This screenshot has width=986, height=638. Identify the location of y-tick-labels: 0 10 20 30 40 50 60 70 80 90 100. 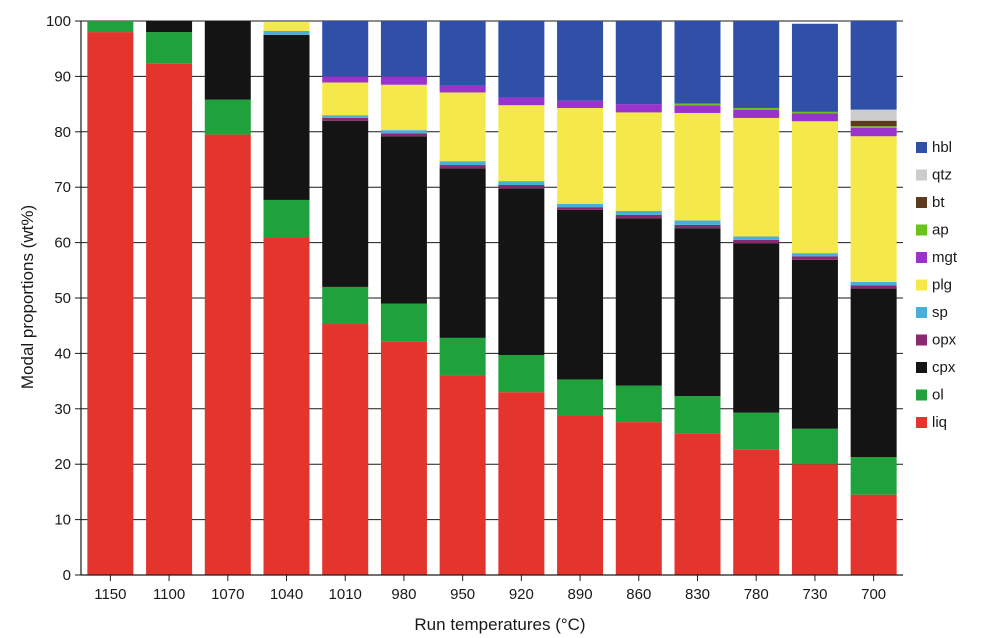
(58, 298).